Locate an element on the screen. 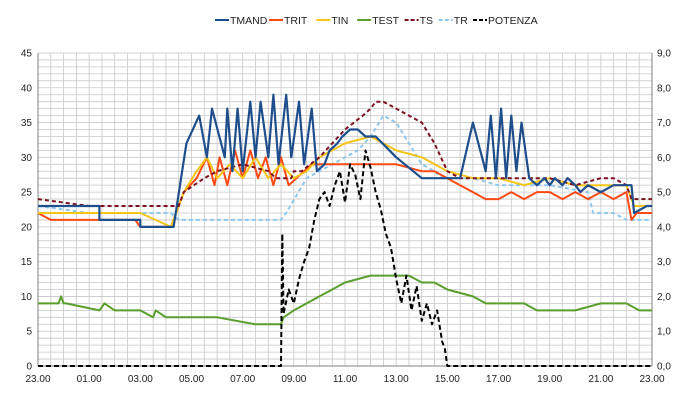 This screenshot has height=403, width=700. x-tick-label: 17.00 is located at coordinates (498, 379).